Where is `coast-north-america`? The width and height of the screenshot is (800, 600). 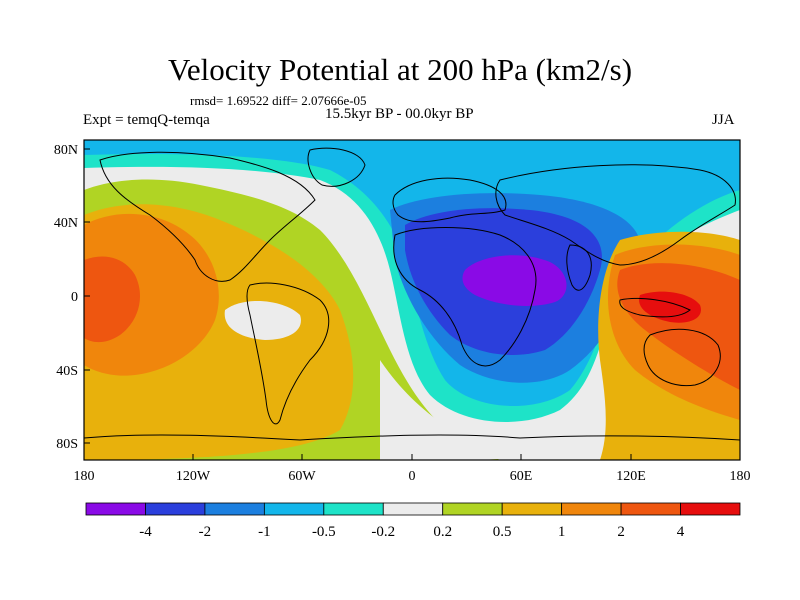
coast-north-america is located at coordinates (207, 216).